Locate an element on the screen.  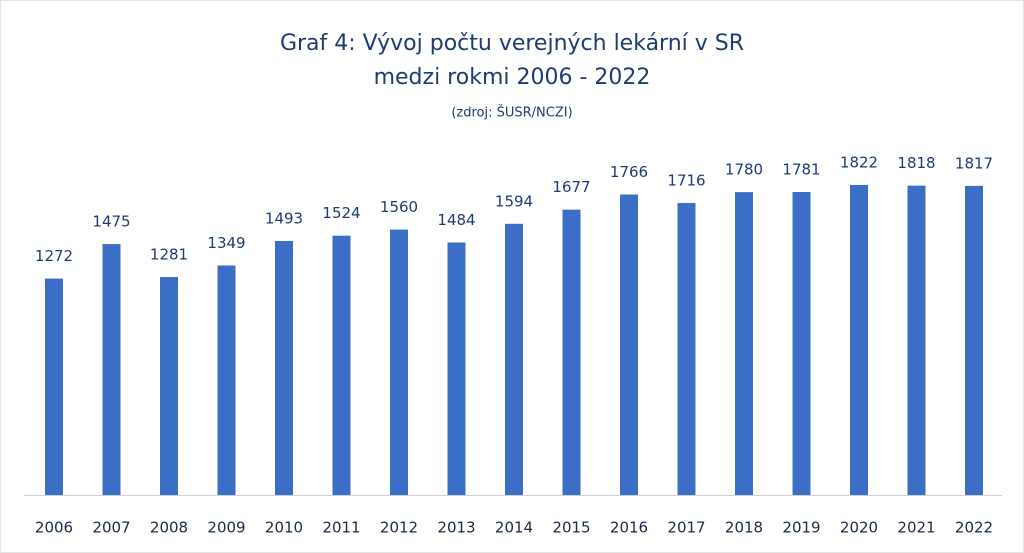
data-label: 1475 is located at coordinates (111, 222).